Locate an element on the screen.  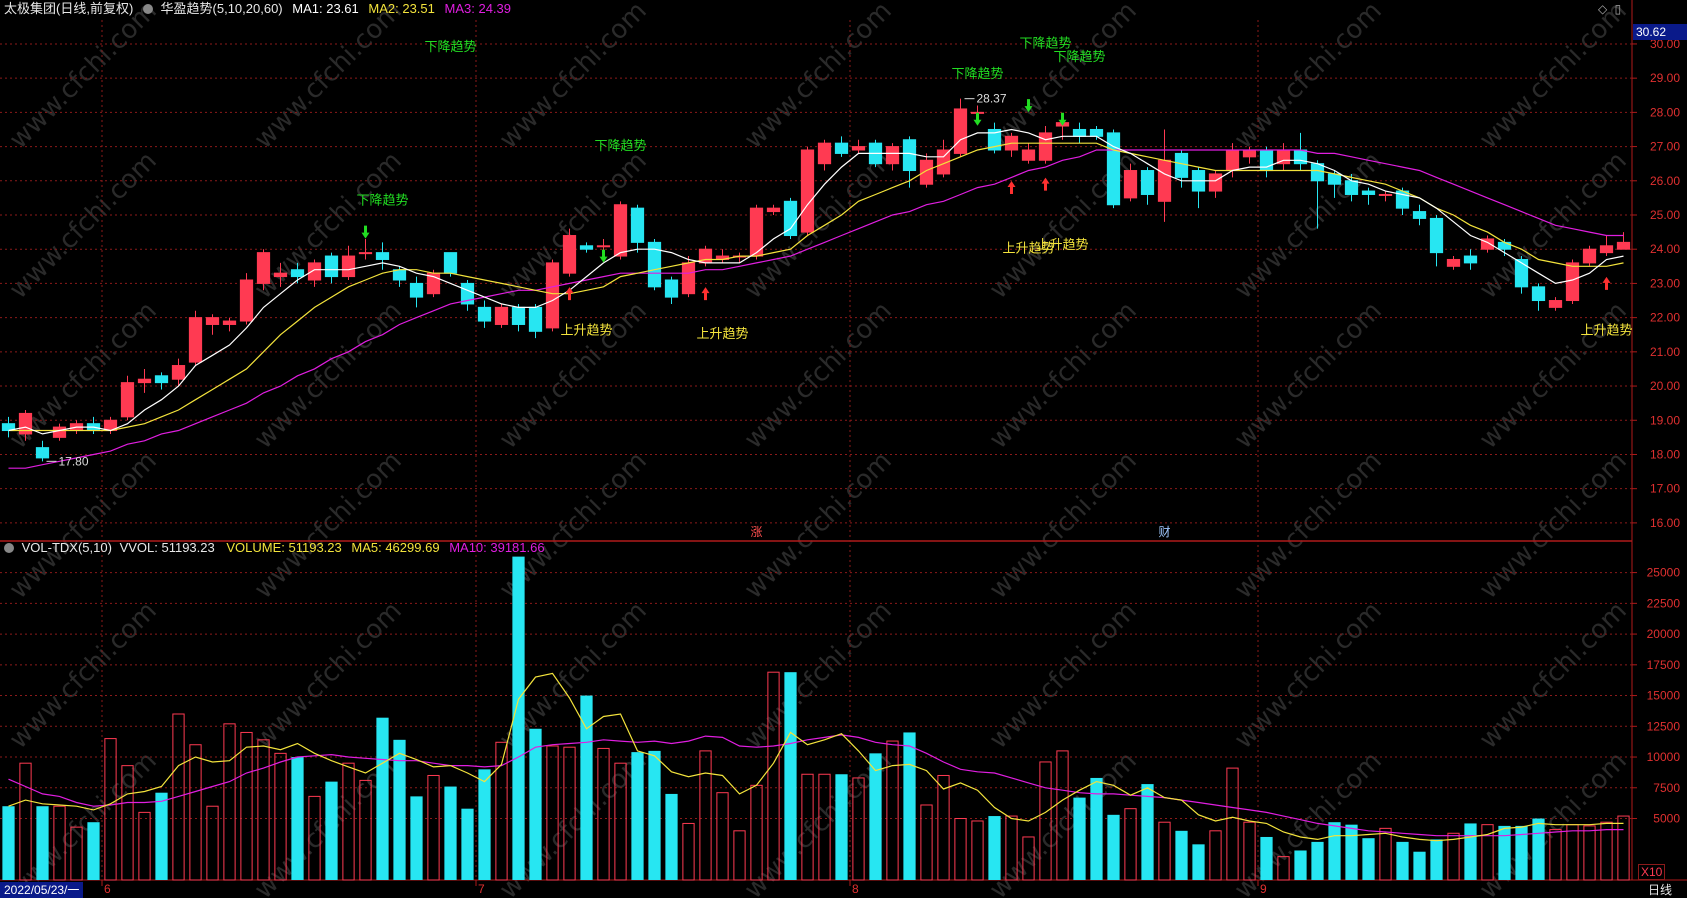
indicator-name: 华盈趋势(5,10,20,60) is located at coordinates (221, 8).